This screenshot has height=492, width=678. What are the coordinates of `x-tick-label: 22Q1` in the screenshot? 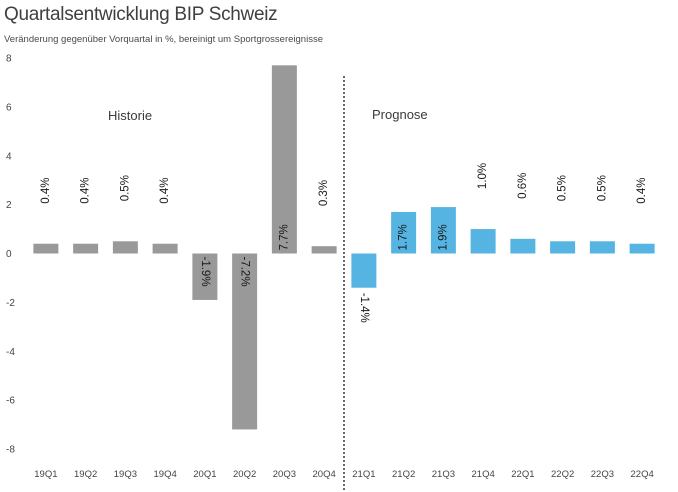 It's located at (522, 474).